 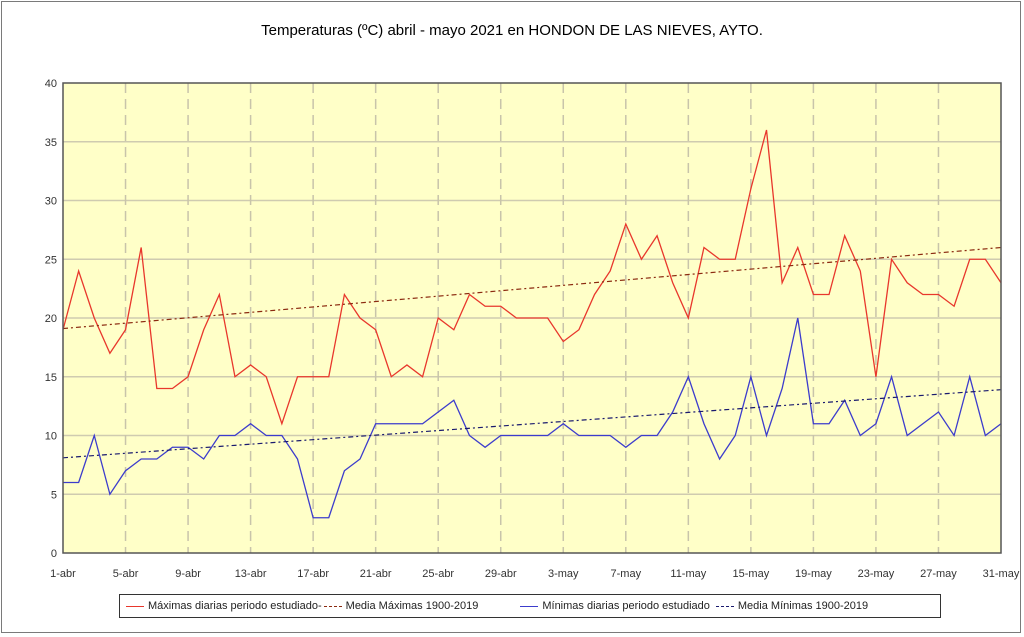 What do you see at coordinates (1001, 574) in the screenshot?
I see `x-tick-label: 31-may` at bounding box center [1001, 574].